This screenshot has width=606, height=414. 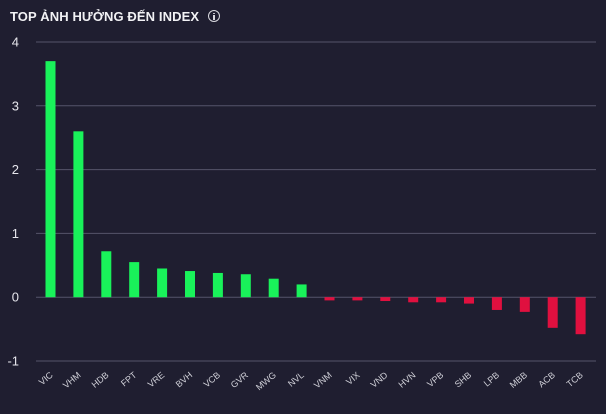 What do you see at coordinates (379, 380) in the screenshot?
I see `x-tick-label: VND` at bounding box center [379, 380].